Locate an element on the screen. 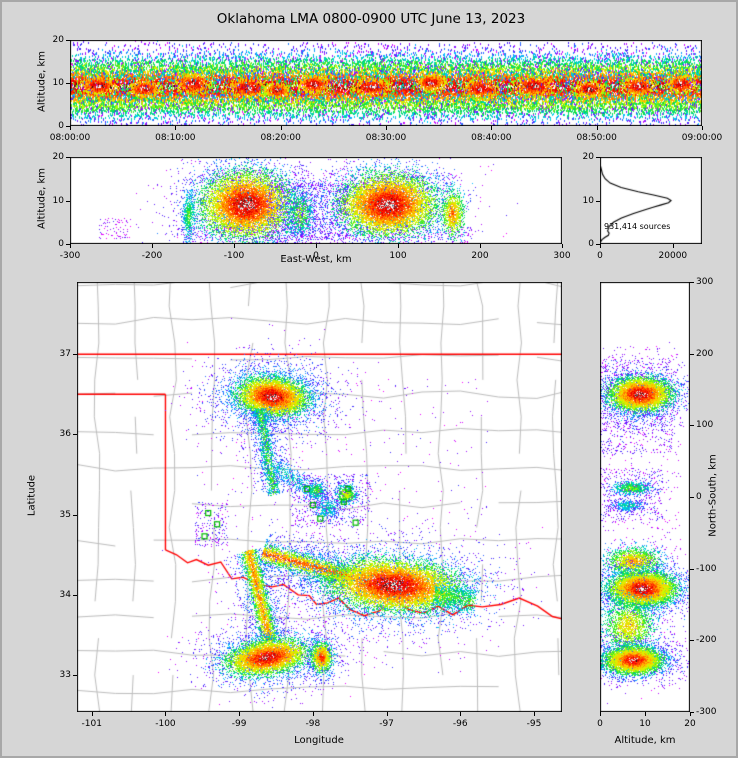 This screenshot has width=738, height=758. x-tick-label: -101 is located at coordinates (91, 724).